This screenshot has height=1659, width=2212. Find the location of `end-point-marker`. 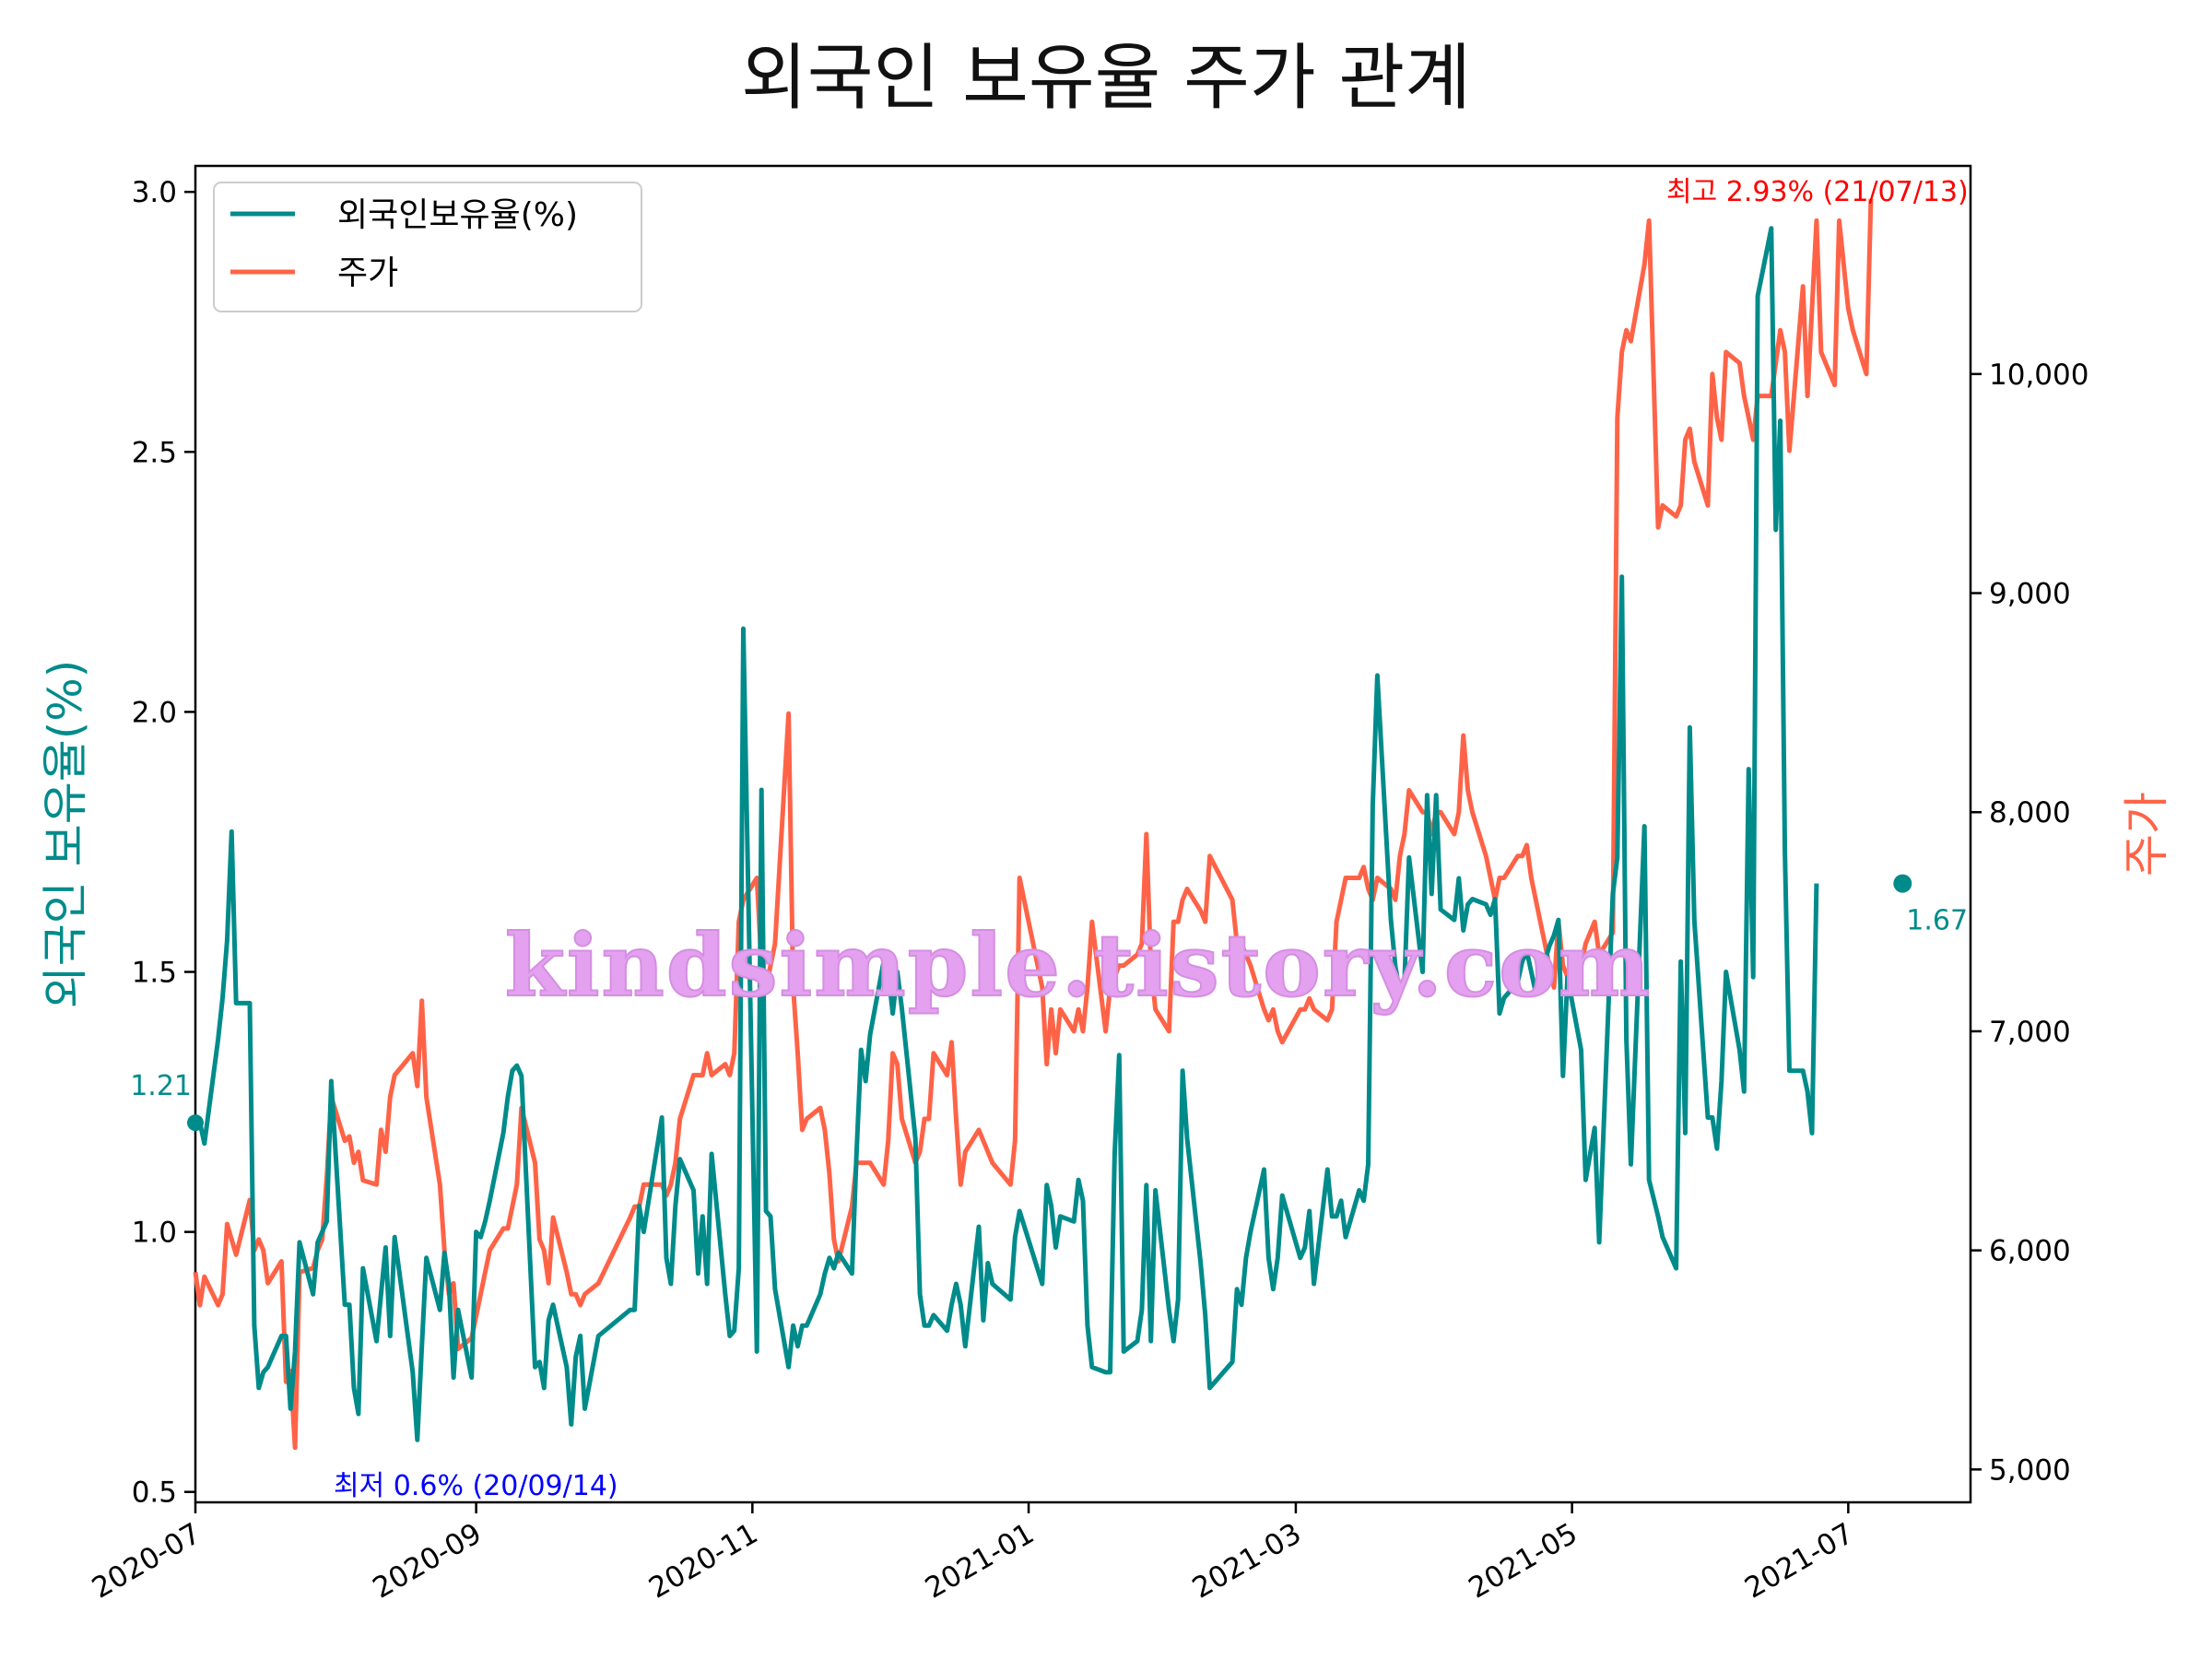

end-point-marker is located at coordinates (1902, 883).